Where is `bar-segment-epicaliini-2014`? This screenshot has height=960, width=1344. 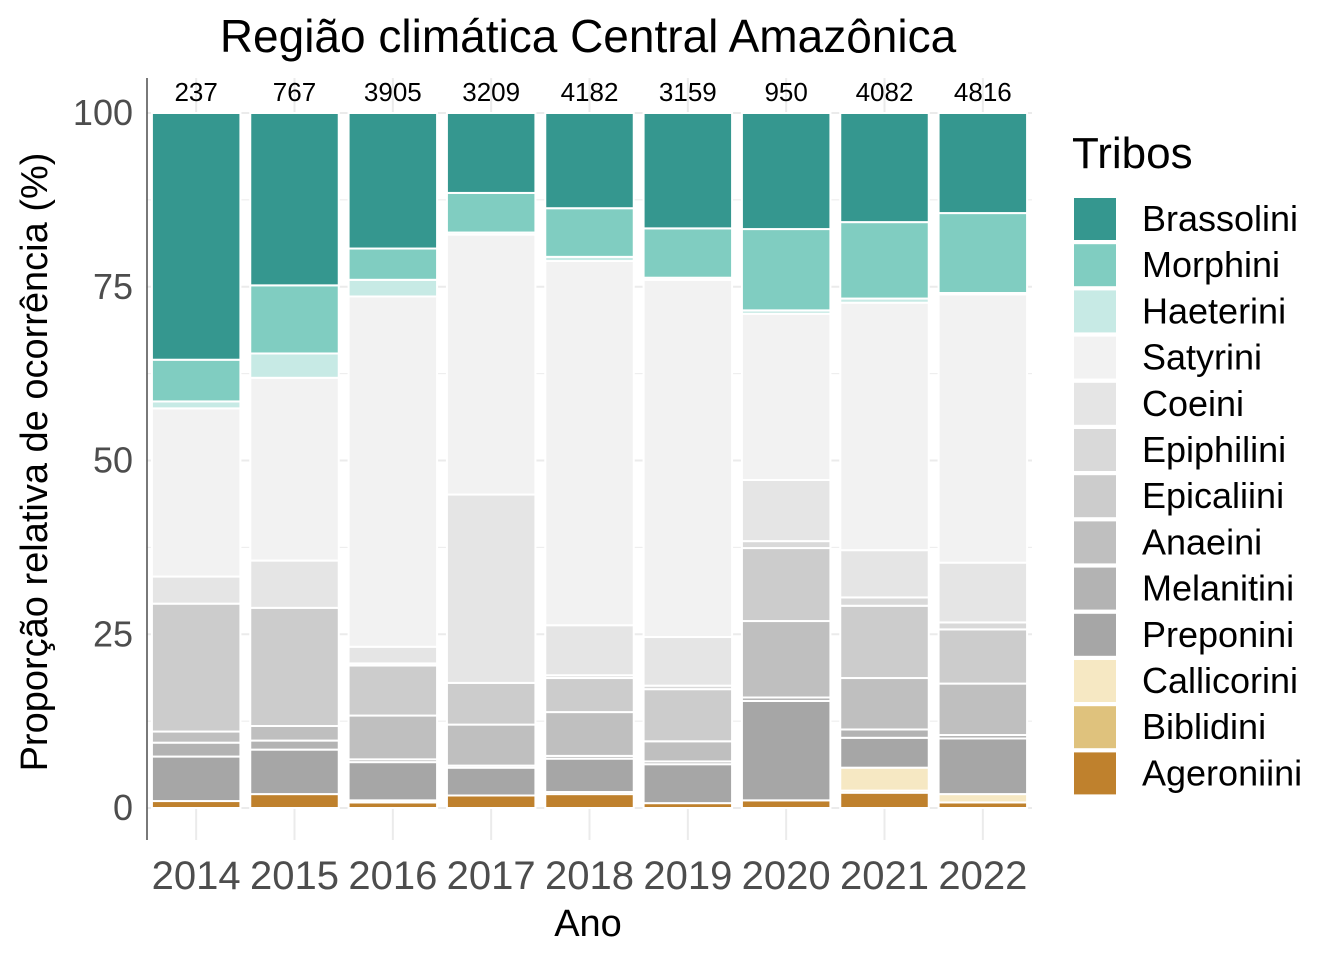
bar-segment-epicaliini-2014 is located at coordinates (196, 667).